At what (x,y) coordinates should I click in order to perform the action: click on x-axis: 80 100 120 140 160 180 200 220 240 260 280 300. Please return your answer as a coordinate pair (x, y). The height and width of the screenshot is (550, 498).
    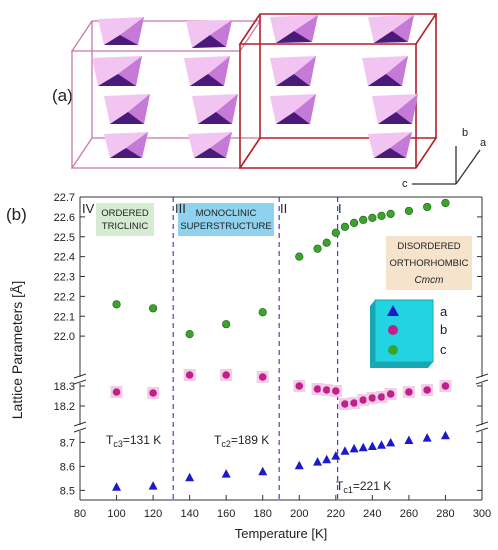
    Looking at the image, I should click on (282, 507).